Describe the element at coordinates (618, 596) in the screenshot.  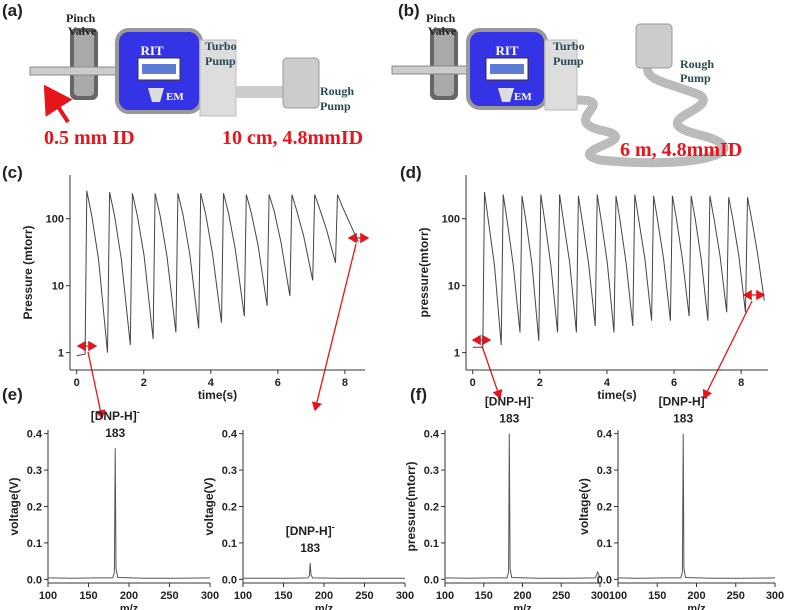
I see `x-tick-label: 100` at that location.